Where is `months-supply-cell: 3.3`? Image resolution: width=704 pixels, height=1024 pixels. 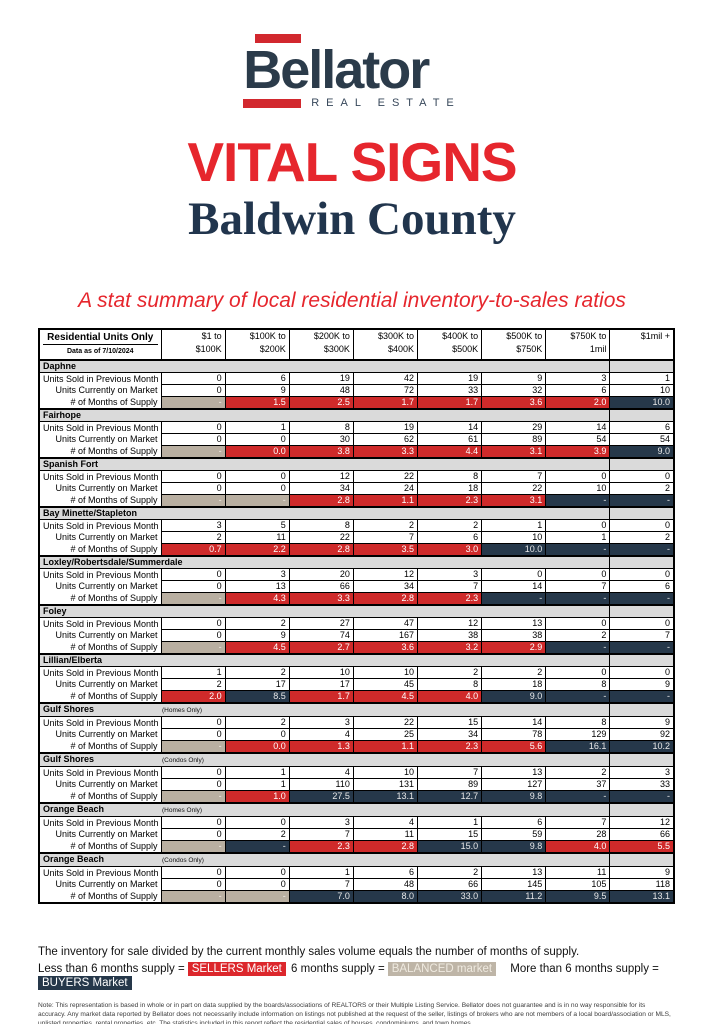 months-supply-cell: 3.3 is located at coordinates (321, 599).